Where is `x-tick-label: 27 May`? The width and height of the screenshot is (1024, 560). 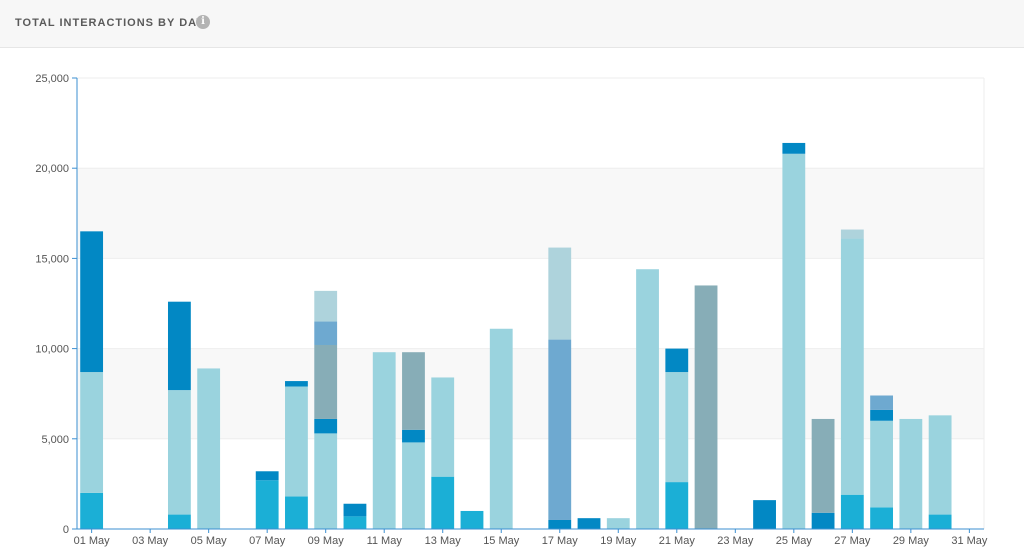
x-tick-label: 27 May is located at coordinates (852, 541).